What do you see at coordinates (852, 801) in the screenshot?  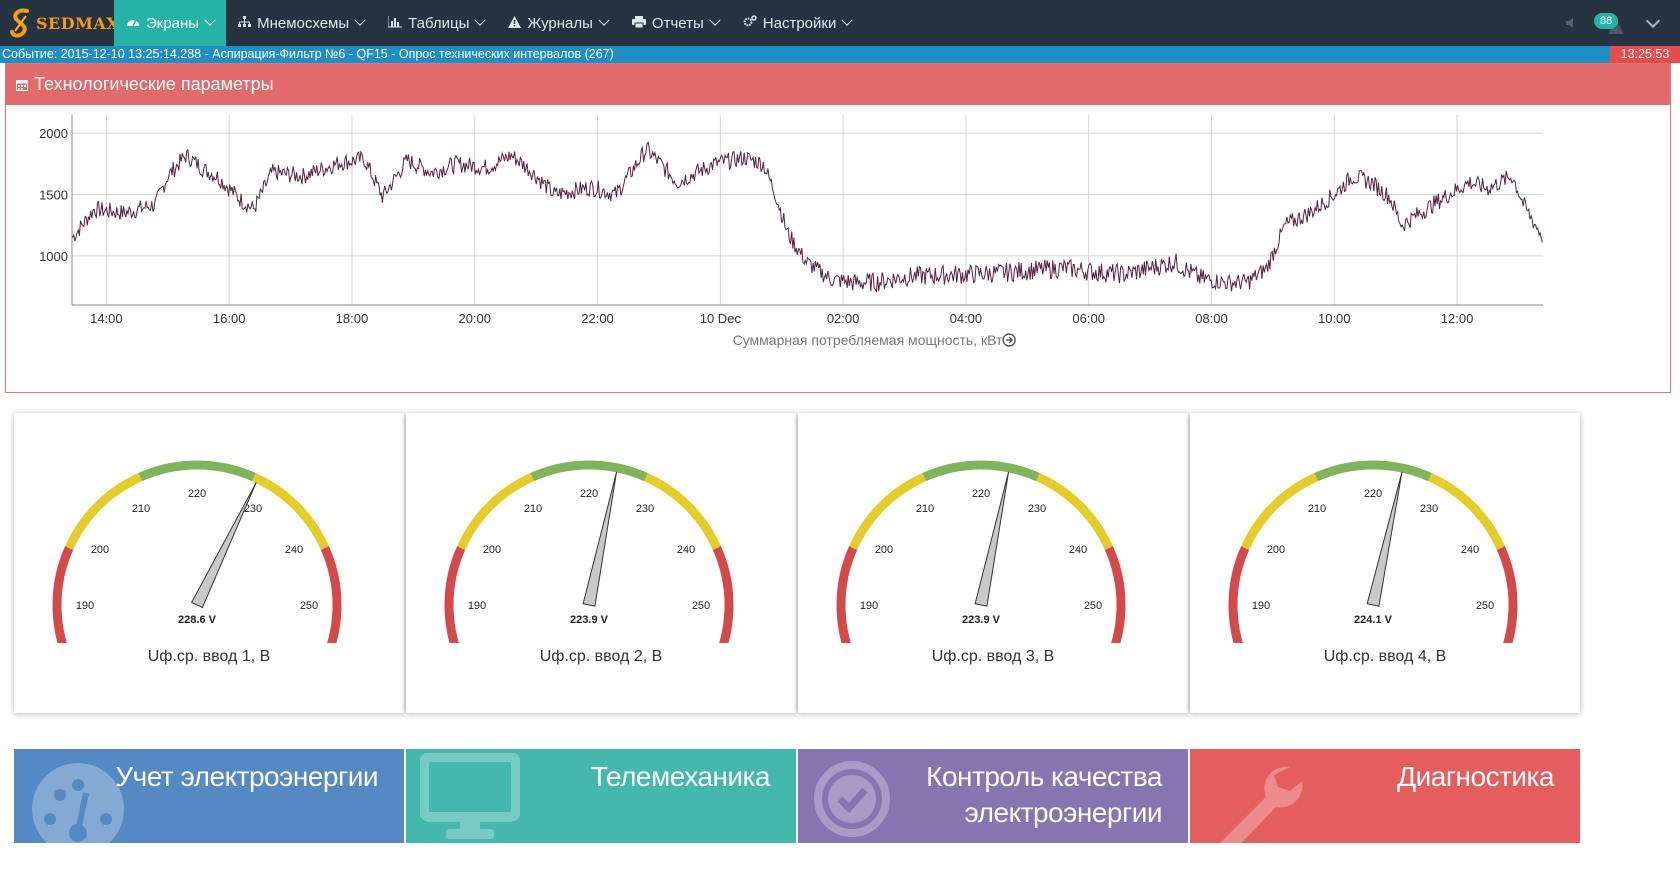 I see `check-circle-icon` at bounding box center [852, 801].